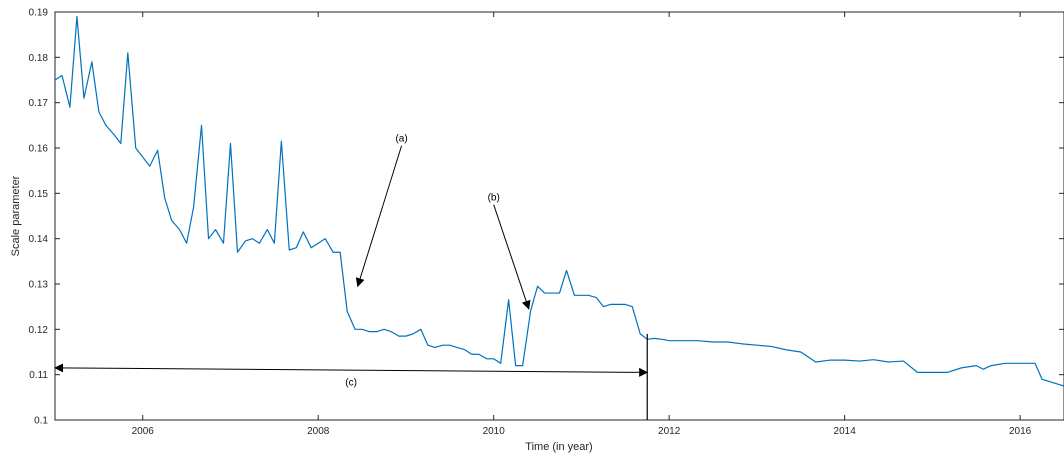 The height and width of the screenshot is (458, 1064). What do you see at coordinates (41, 421) in the screenshot?
I see `y-tick-label: 0.1` at bounding box center [41, 421].